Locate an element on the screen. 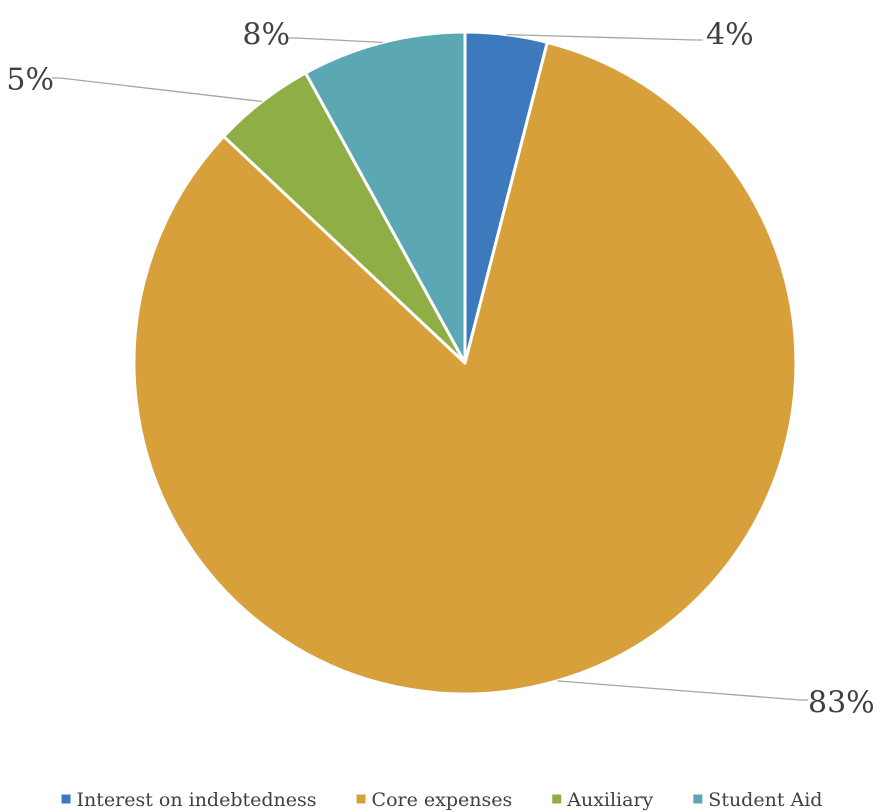  data-label-core-expenses: 83% is located at coordinates (841, 703).